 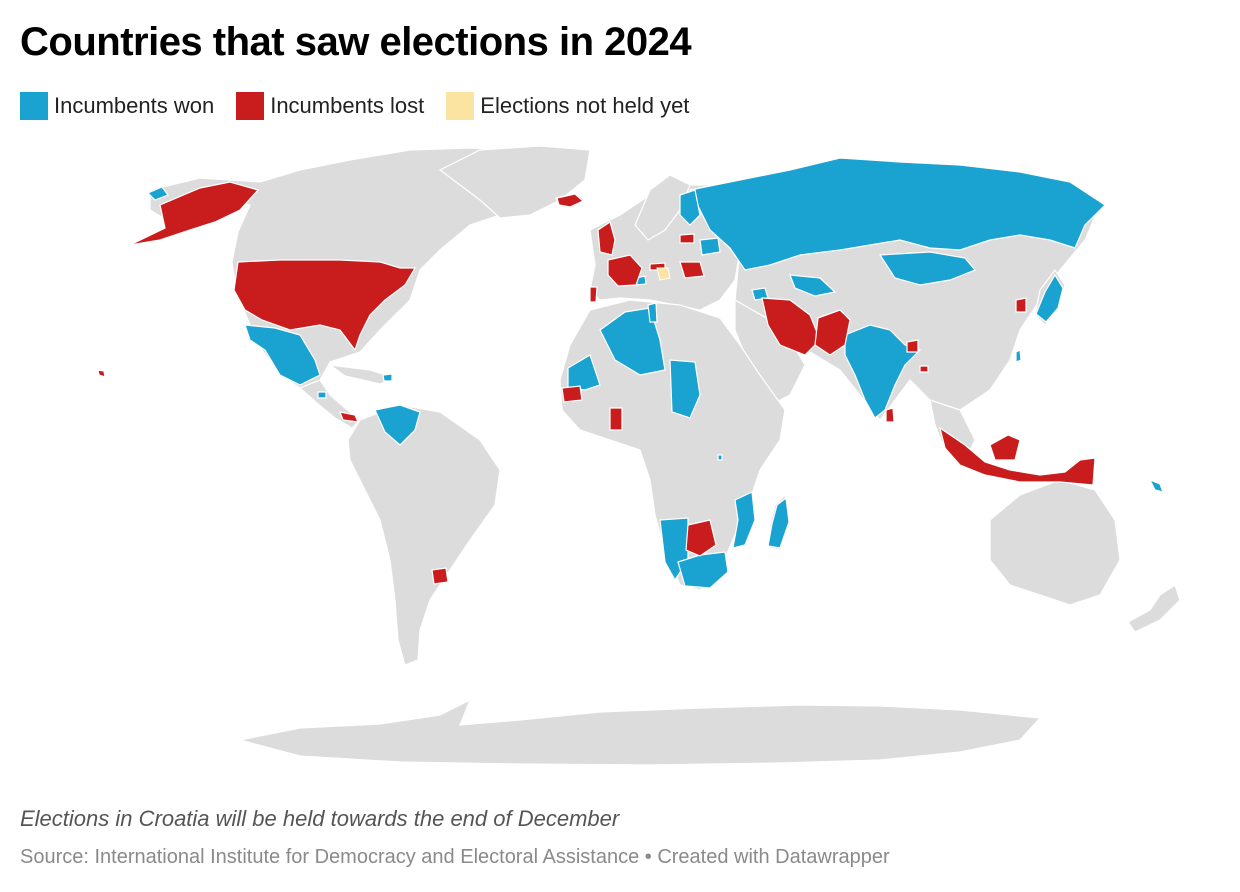 I want to click on legend-item-incumbents-won: Incumbents won, so click(x=117, y=106).